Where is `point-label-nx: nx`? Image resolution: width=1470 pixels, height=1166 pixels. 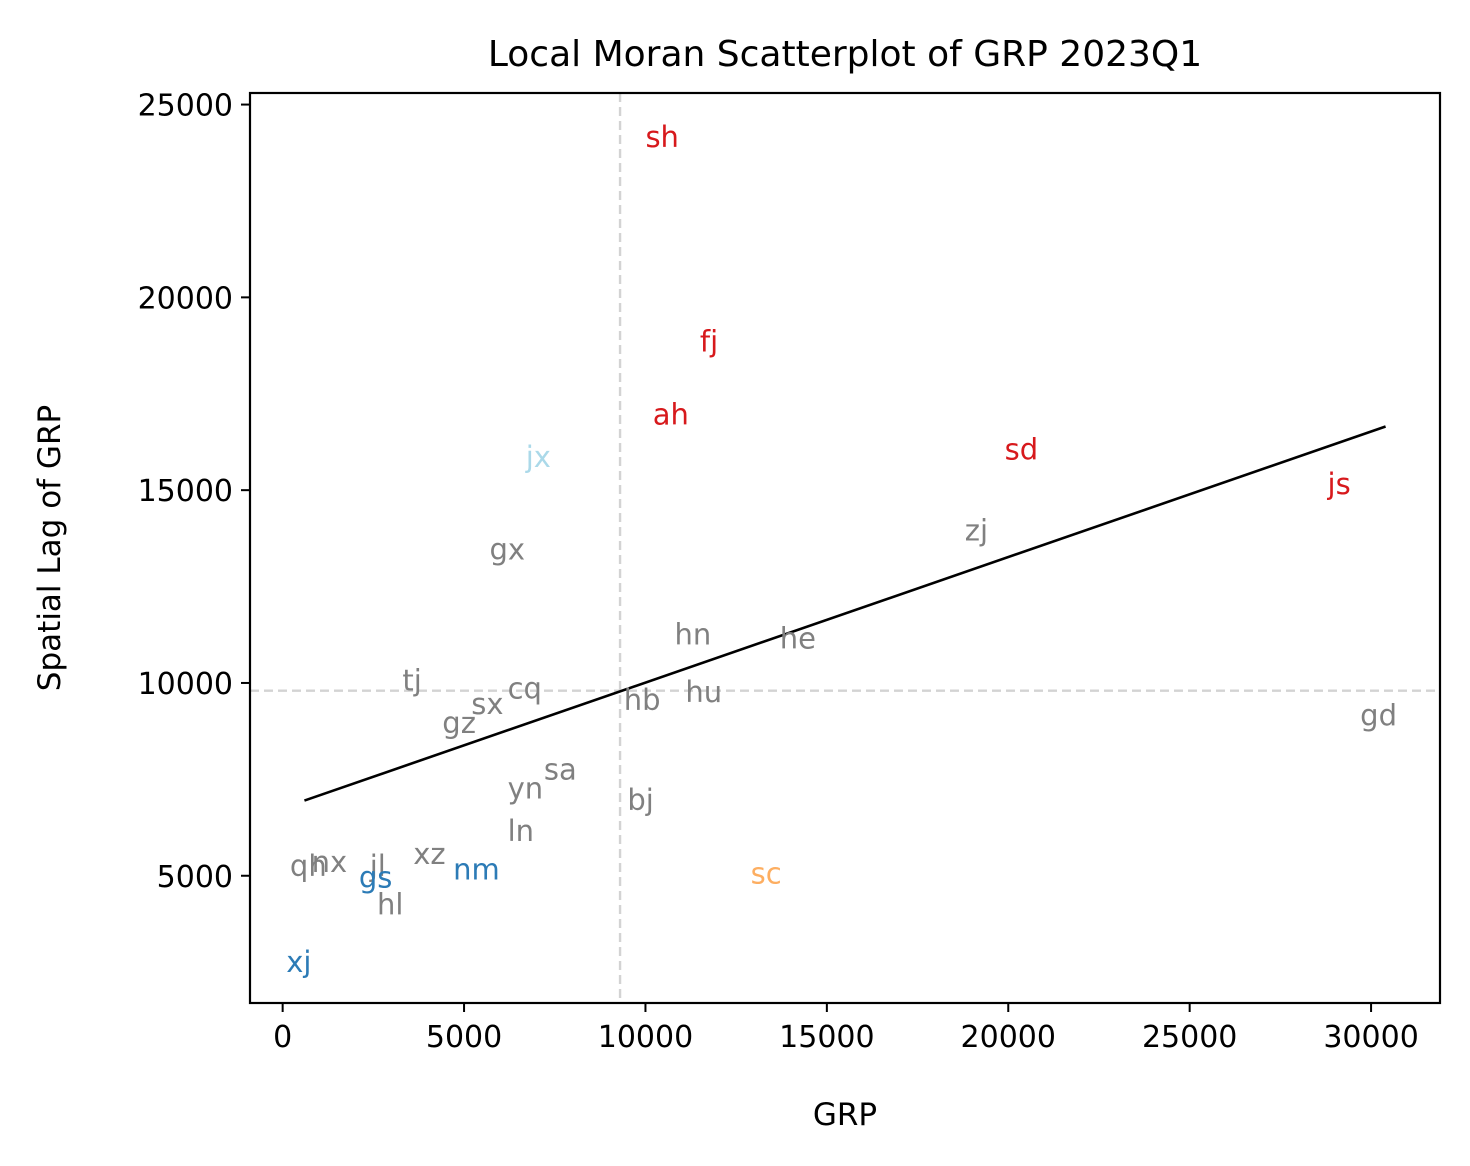
point-label-nx: nx is located at coordinates (330, 862).